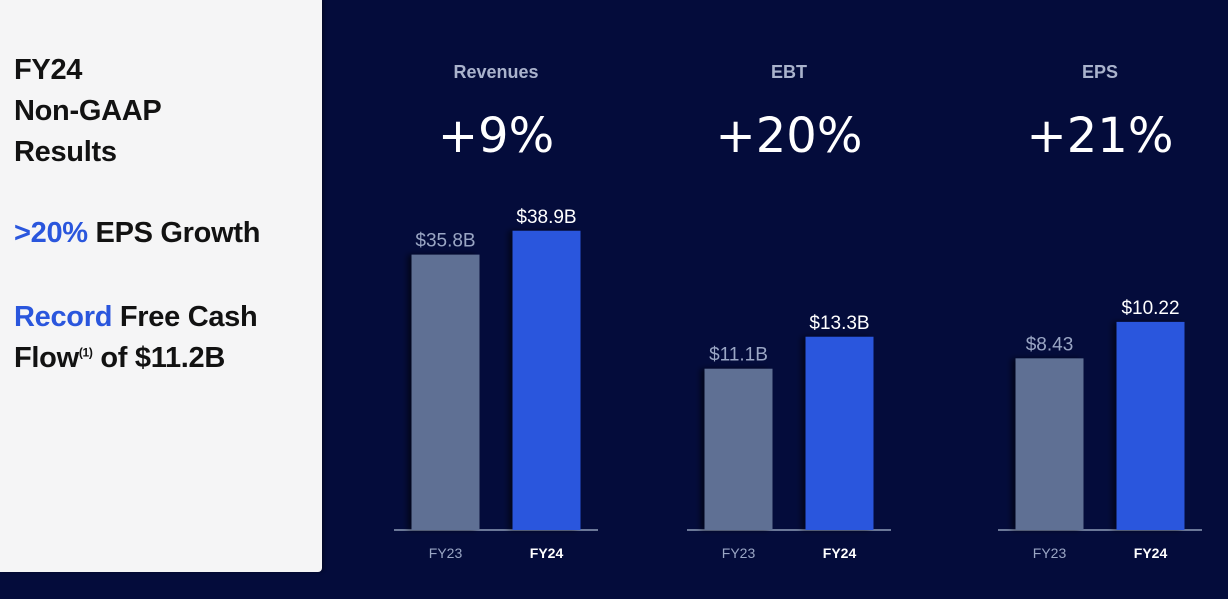 The height and width of the screenshot is (599, 1228). I want to click on revenues-change: +9%, so click(496, 136).